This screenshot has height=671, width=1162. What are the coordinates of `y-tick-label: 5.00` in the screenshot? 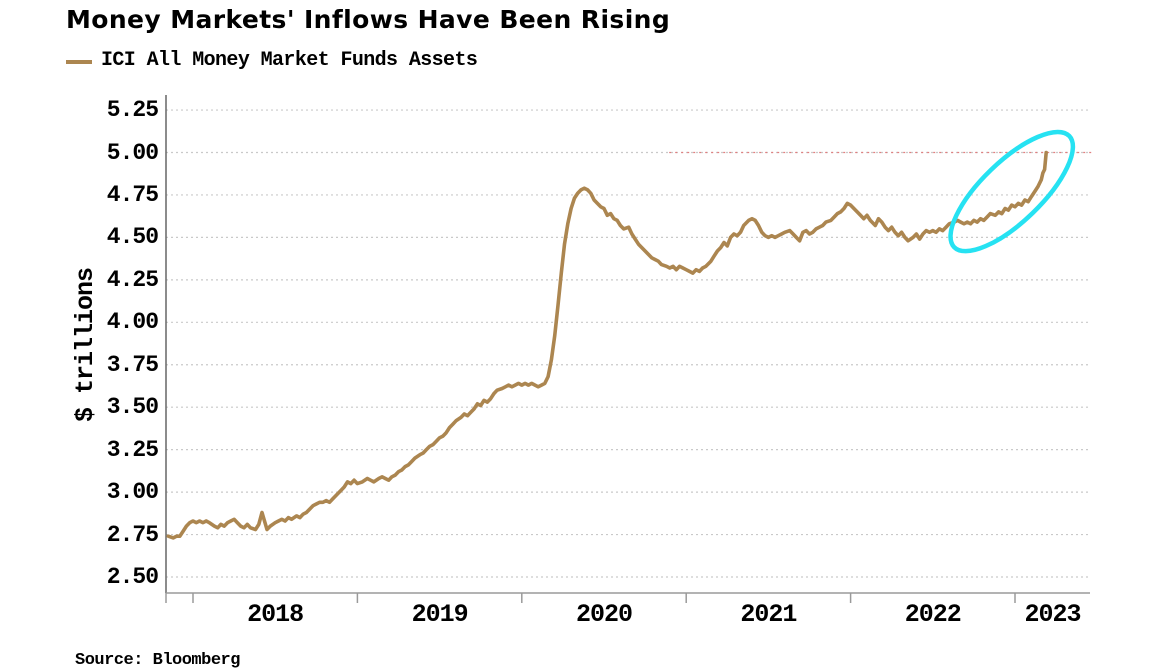 It's located at (132, 152).